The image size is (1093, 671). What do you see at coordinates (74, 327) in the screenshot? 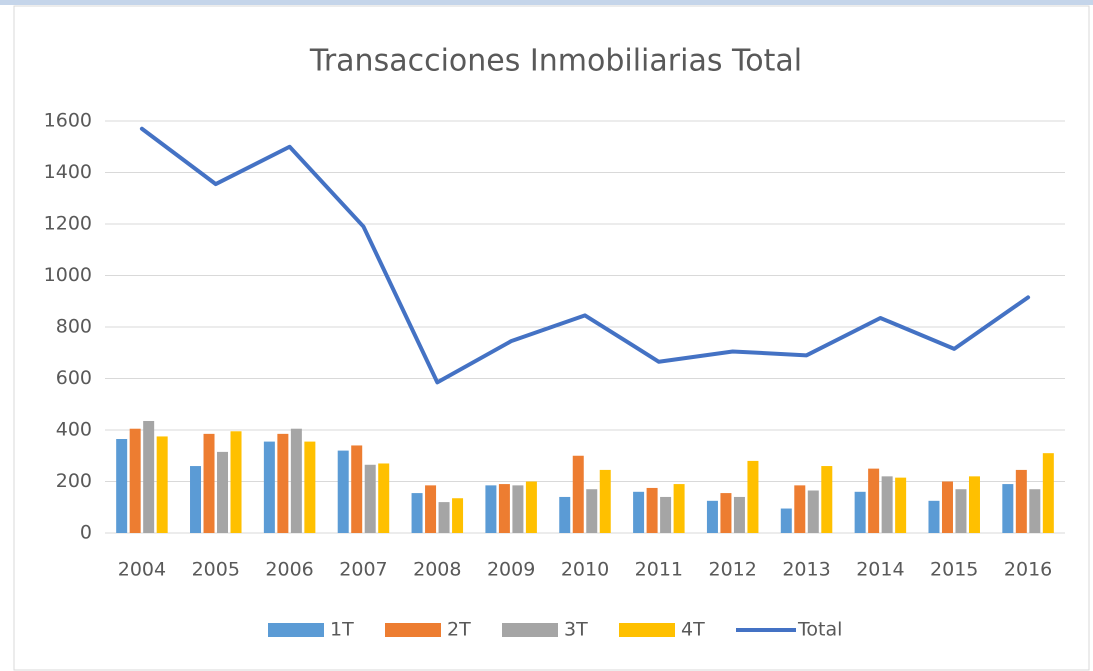
I see `y-tick-label: 800` at bounding box center [74, 327].